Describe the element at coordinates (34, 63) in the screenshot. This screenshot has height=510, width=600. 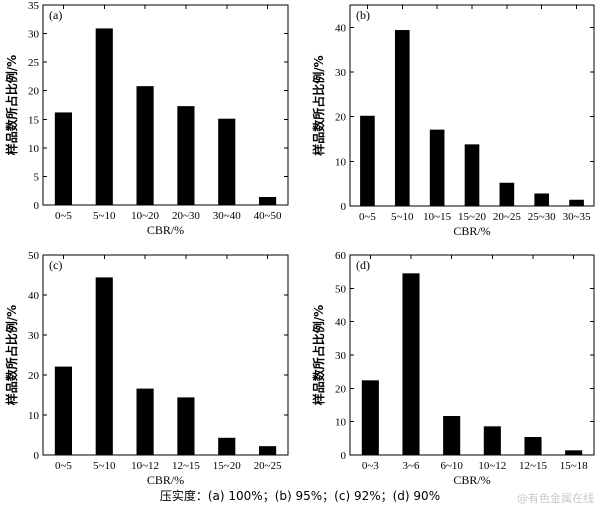
I see `y-tick-label: 25` at that location.